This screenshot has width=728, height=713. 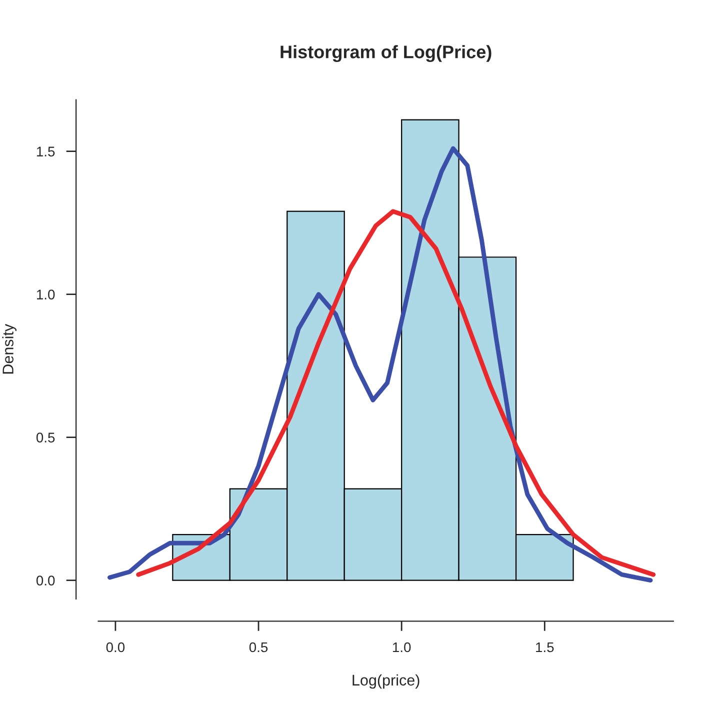 What do you see at coordinates (45, 295) in the screenshot?
I see `y-tick-label: 1.0` at bounding box center [45, 295].